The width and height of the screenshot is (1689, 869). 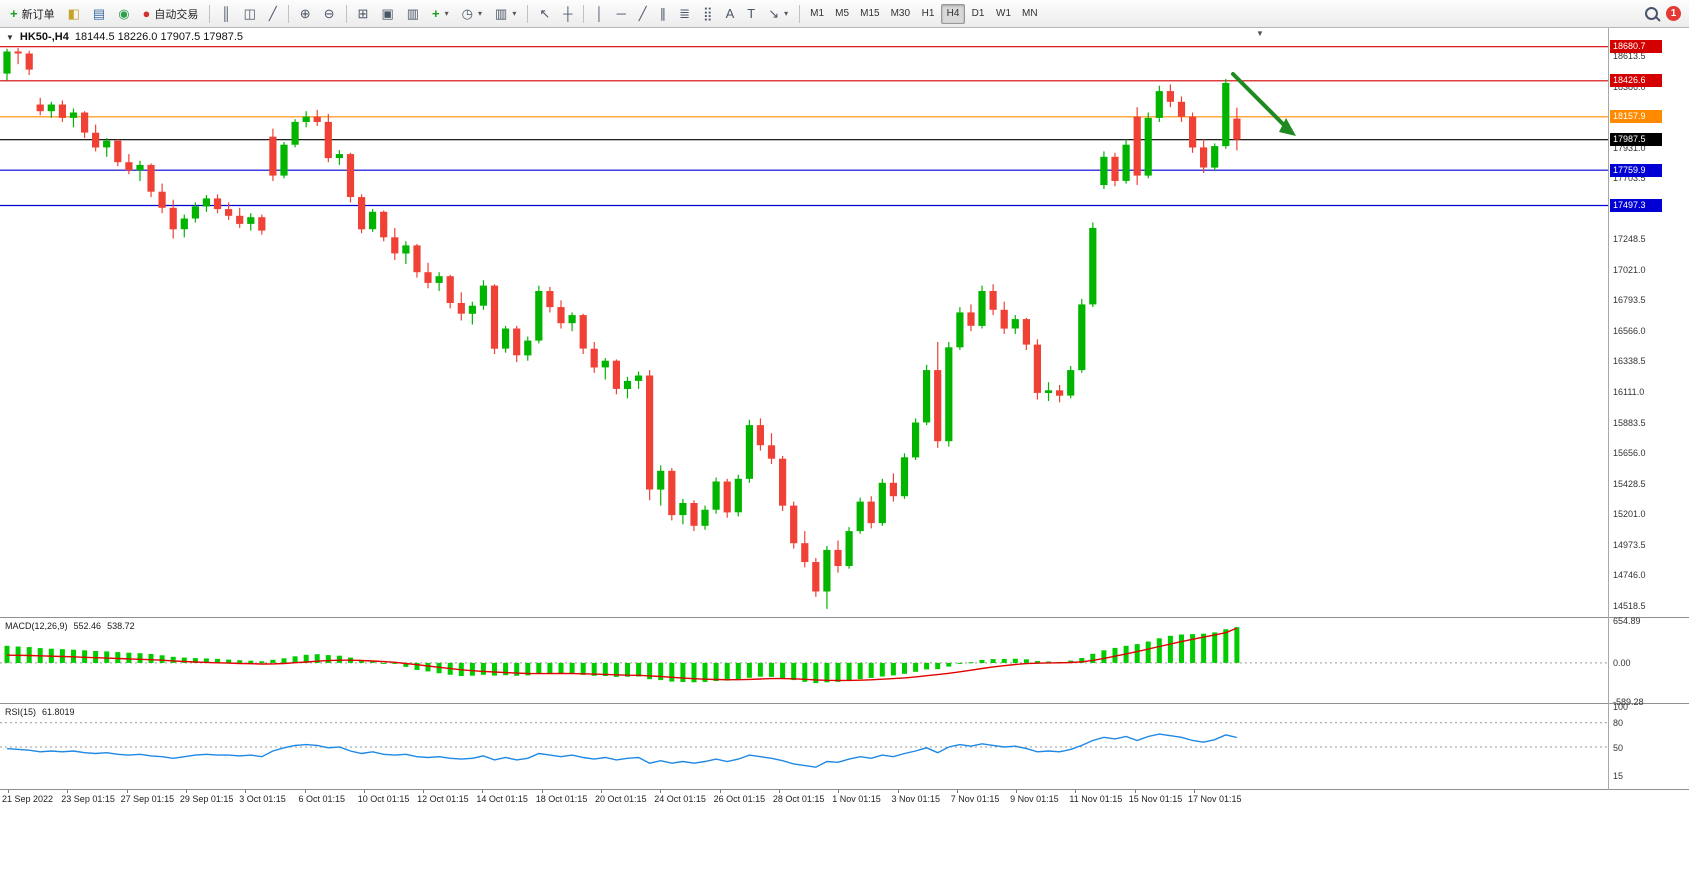 I want to click on fibonacci-icon: ≣, so click(x=685, y=13).